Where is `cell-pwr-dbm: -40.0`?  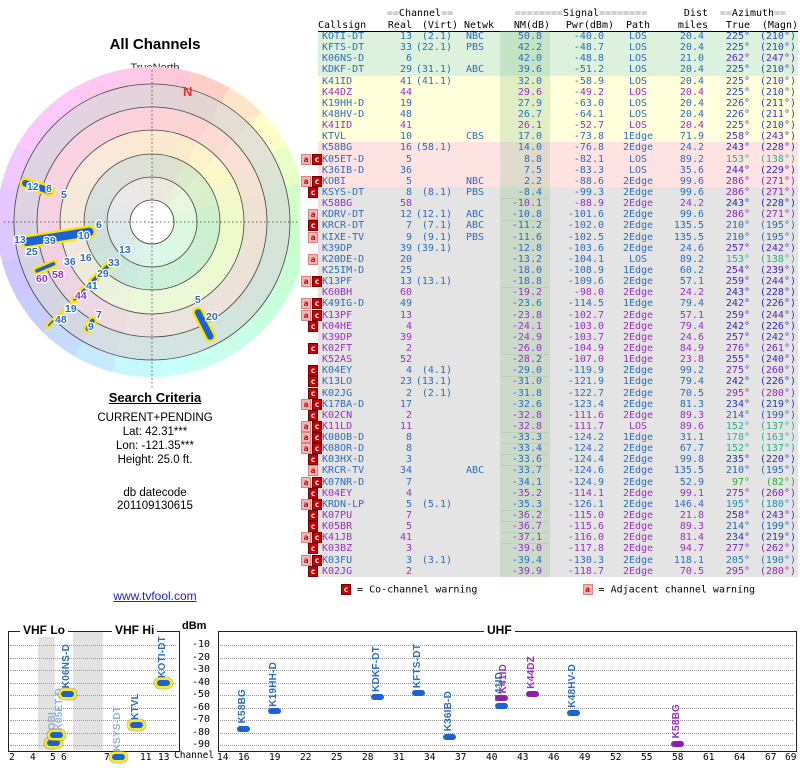
cell-pwr-dbm: -40.0 is located at coordinates (588, 36).